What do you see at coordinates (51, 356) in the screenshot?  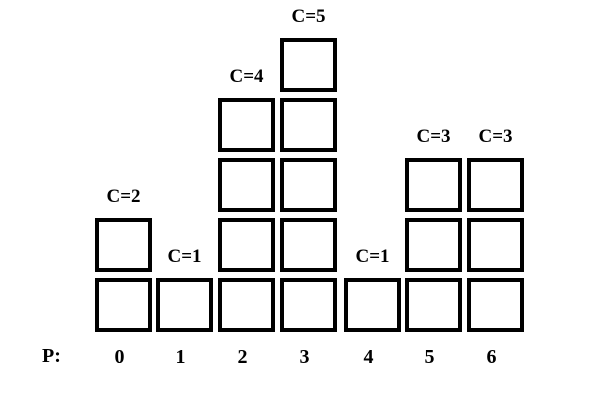 I see `p-axis-label: P:` at bounding box center [51, 356].